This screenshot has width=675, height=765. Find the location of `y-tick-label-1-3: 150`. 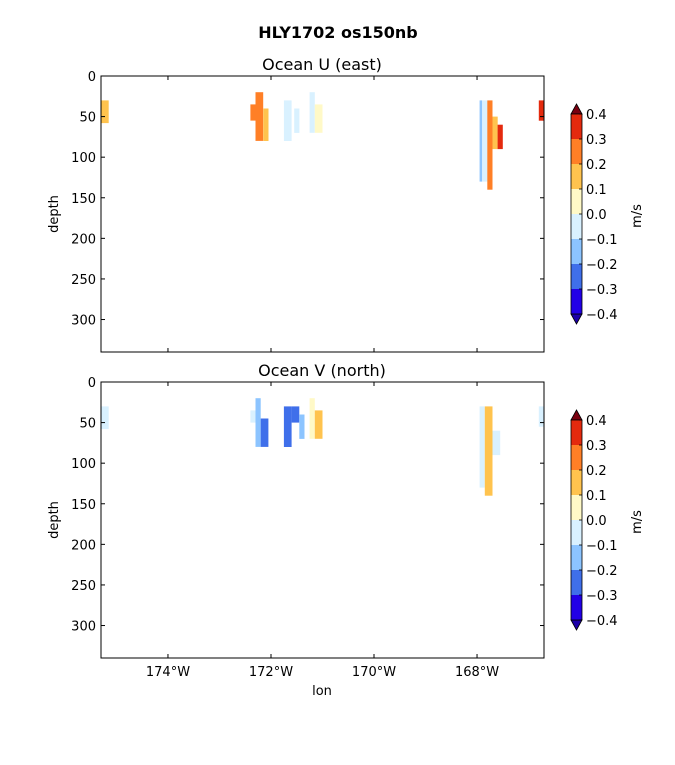

y-tick-label-1-3: 150 is located at coordinates (83, 505).